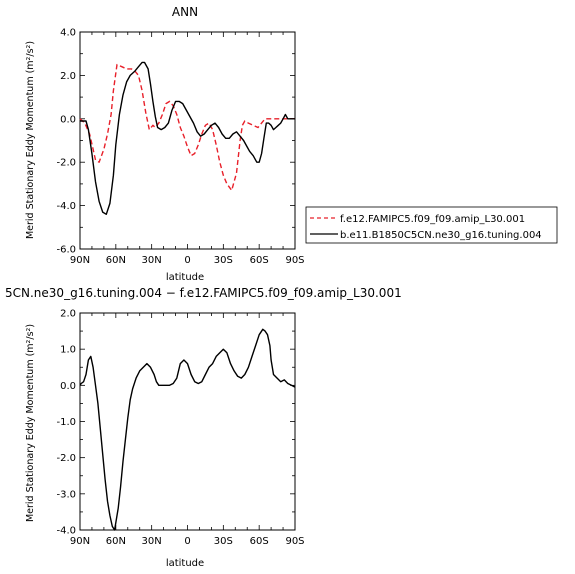  I want to click on legend-label-series-2: b.e11.B1850C5CN.ne30_g16.tuning.004, so click(441, 235).